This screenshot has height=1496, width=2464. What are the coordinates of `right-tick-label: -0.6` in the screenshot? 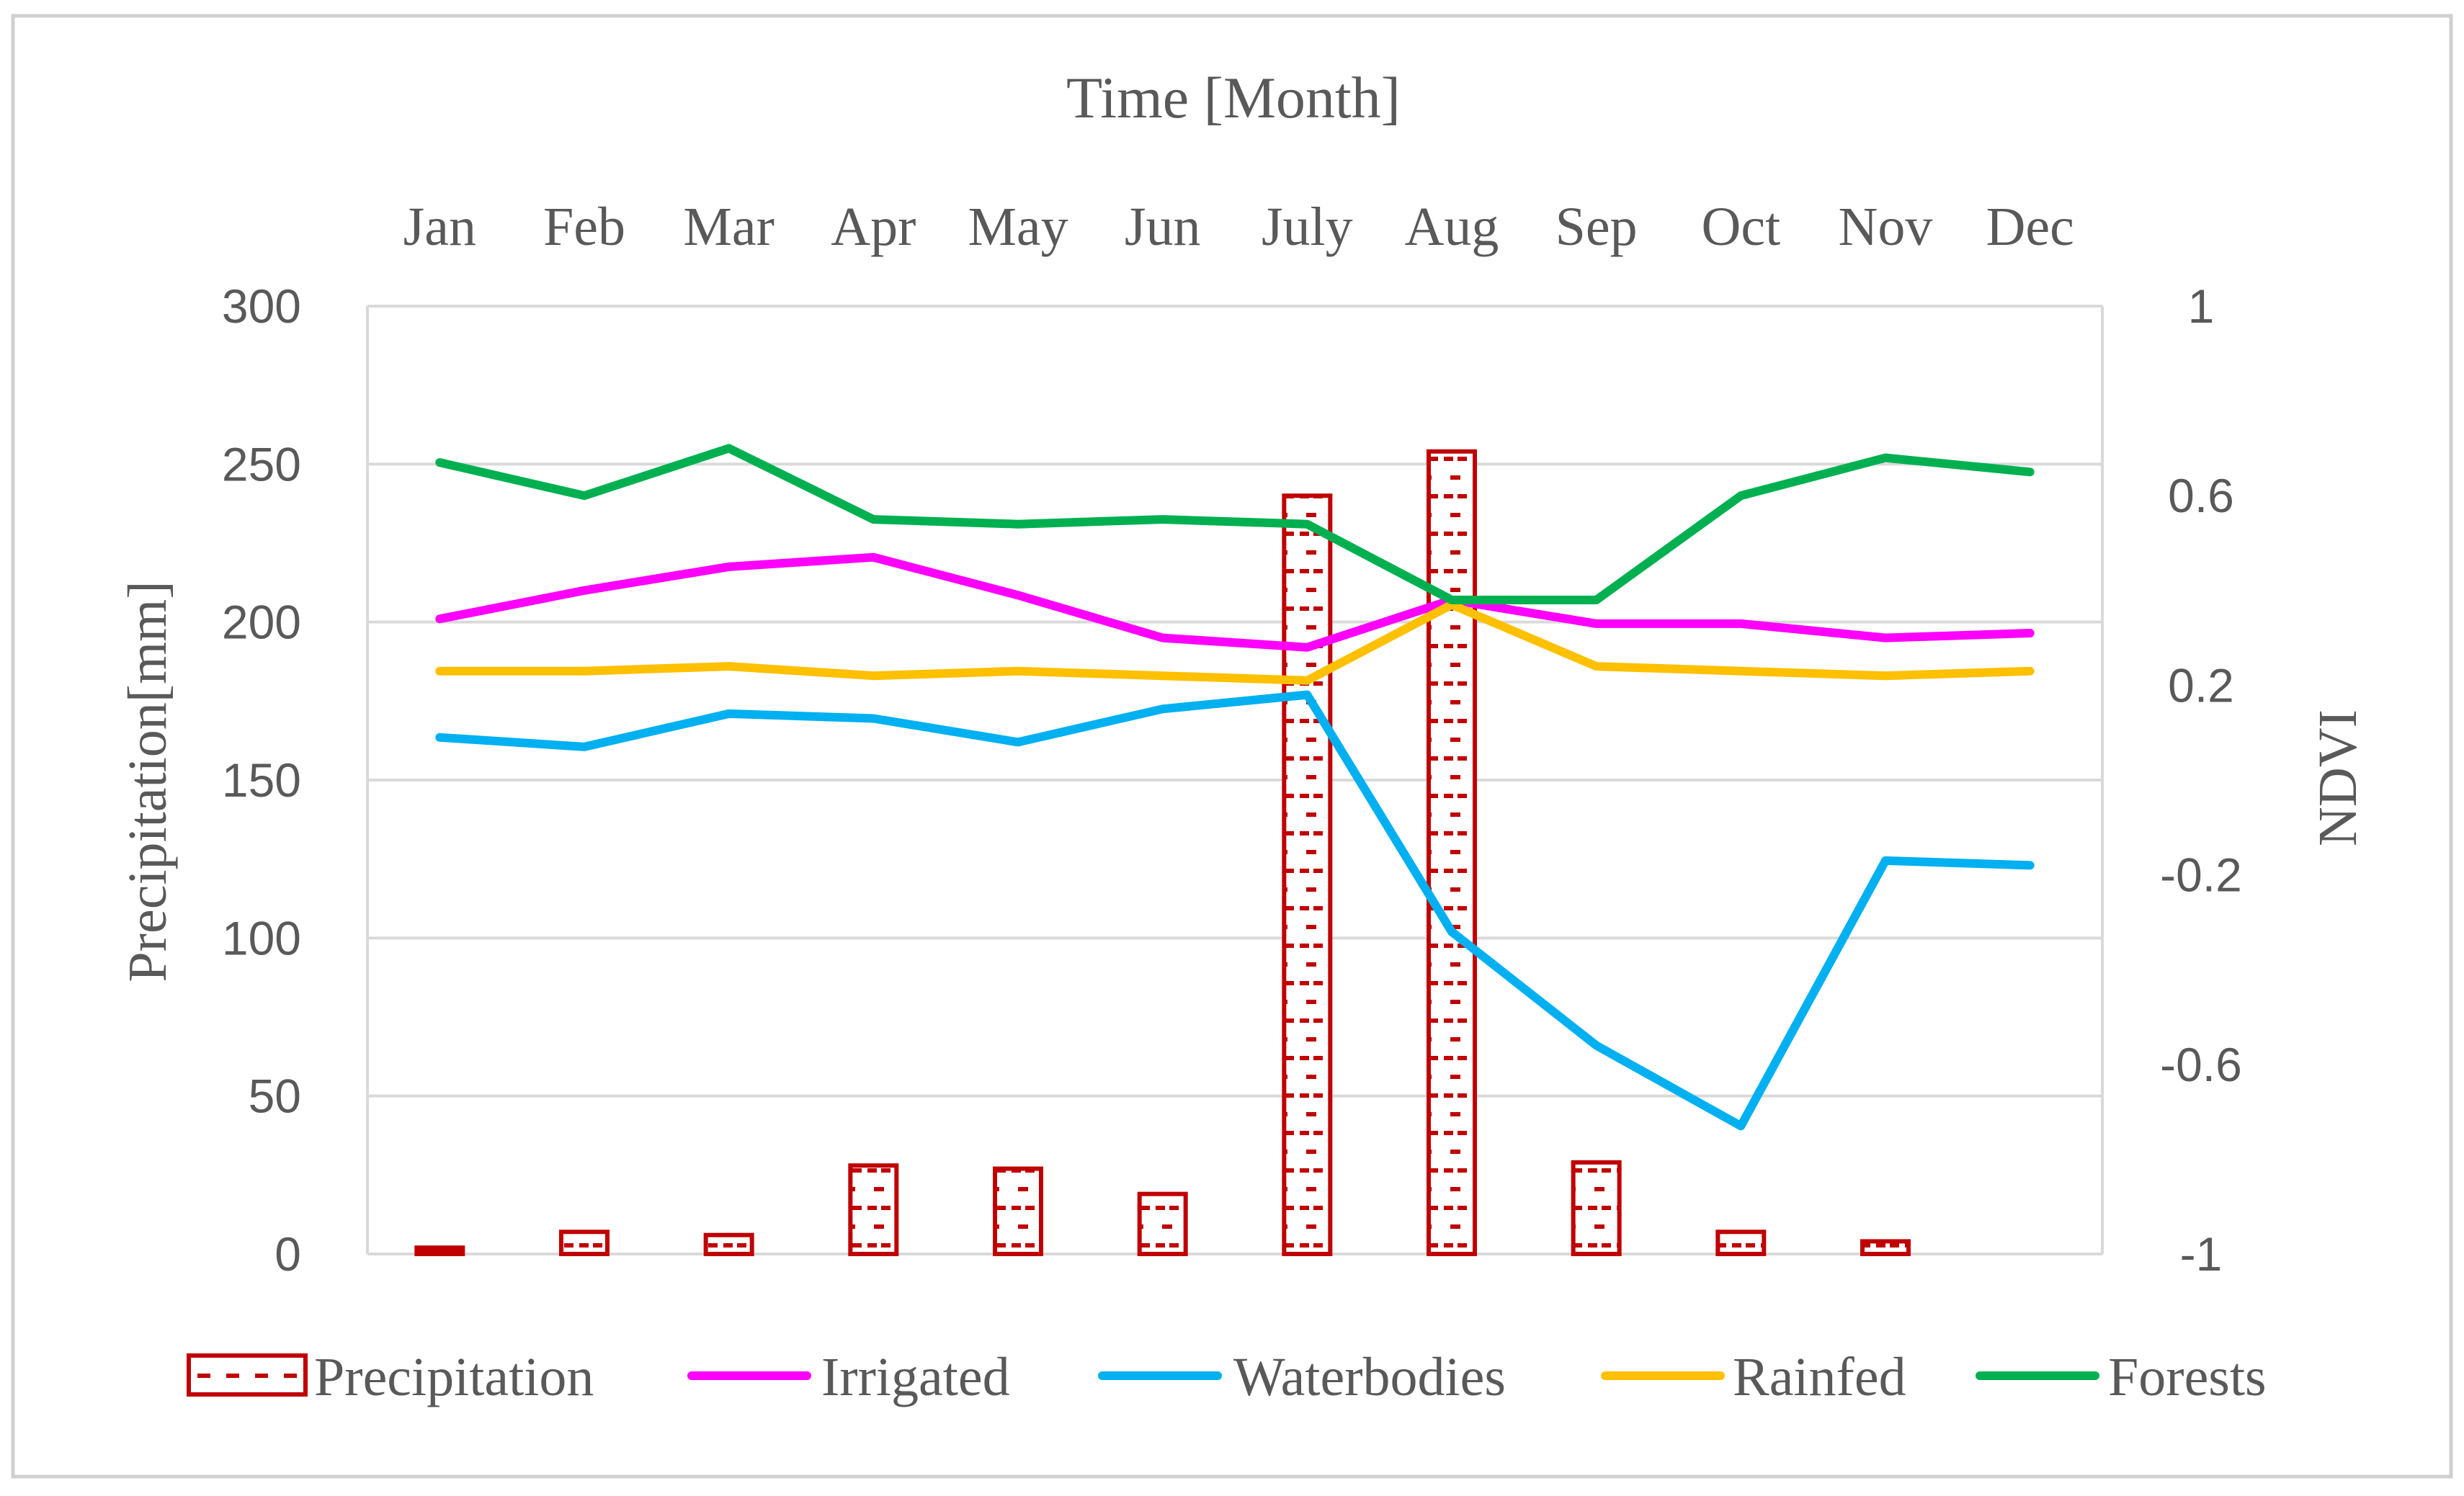 It's located at (2201, 1064).